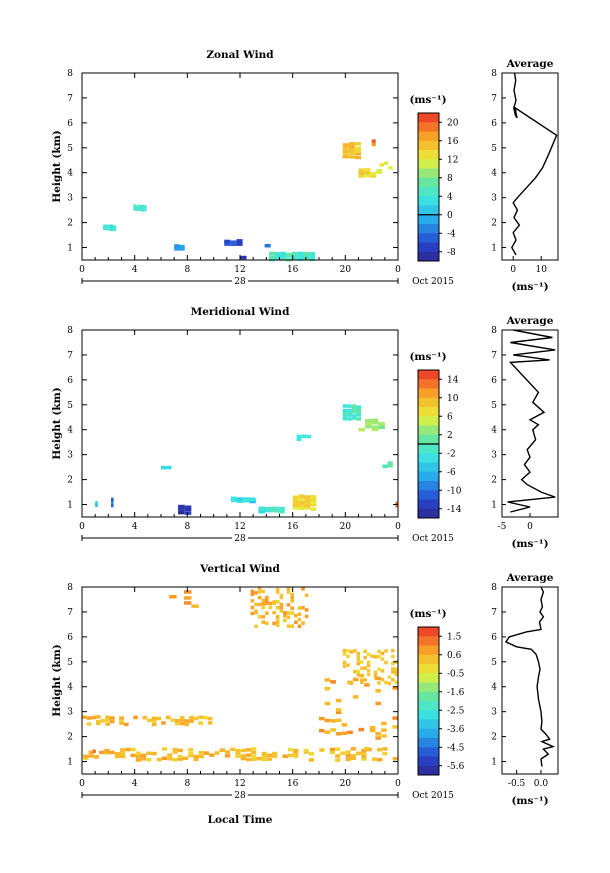 The height and width of the screenshot is (873, 610). Describe the element at coordinates (135, 527) in the screenshot. I see `x-tick-label: 4` at that location.